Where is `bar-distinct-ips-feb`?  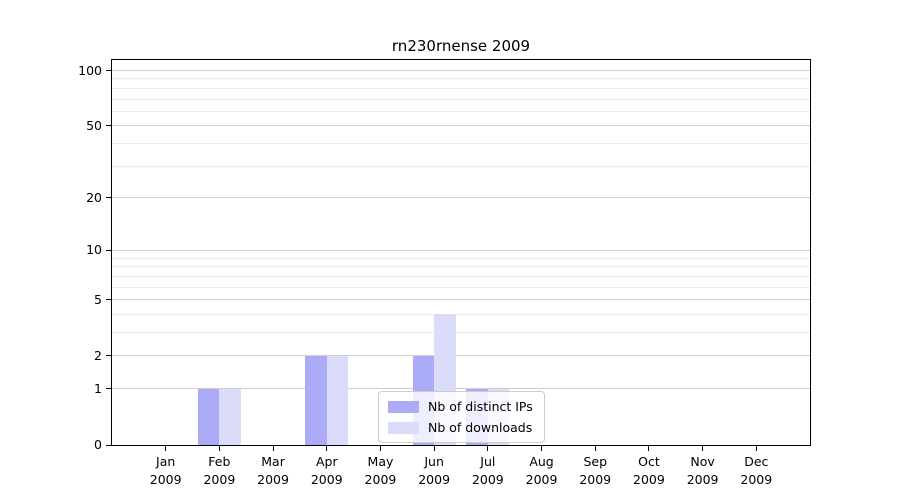 bar-distinct-ips-feb is located at coordinates (208, 416).